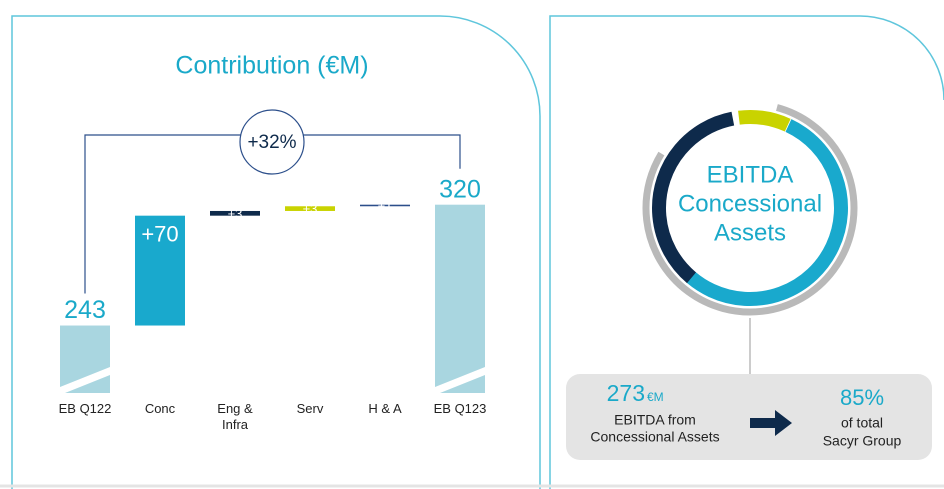 The width and height of the screenshot is (944, 489). Describe the element at coordinates (655, 397) in the screenshot. I see `unit: €M` at that location.